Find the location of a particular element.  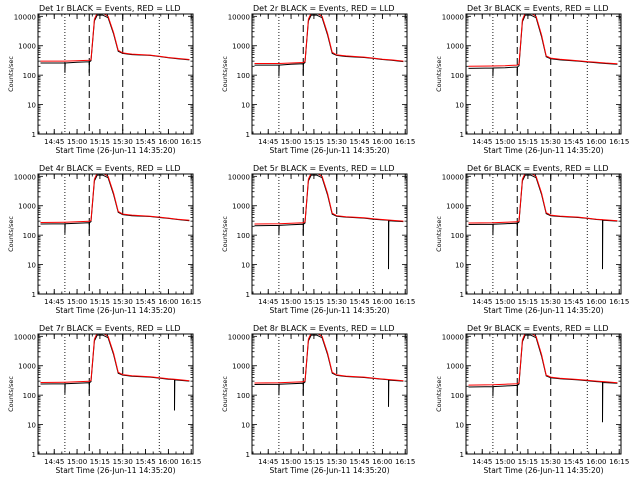

chart-title: Det 4r BLACK = Events, RED = LLD is located at coordinates (110, 168).